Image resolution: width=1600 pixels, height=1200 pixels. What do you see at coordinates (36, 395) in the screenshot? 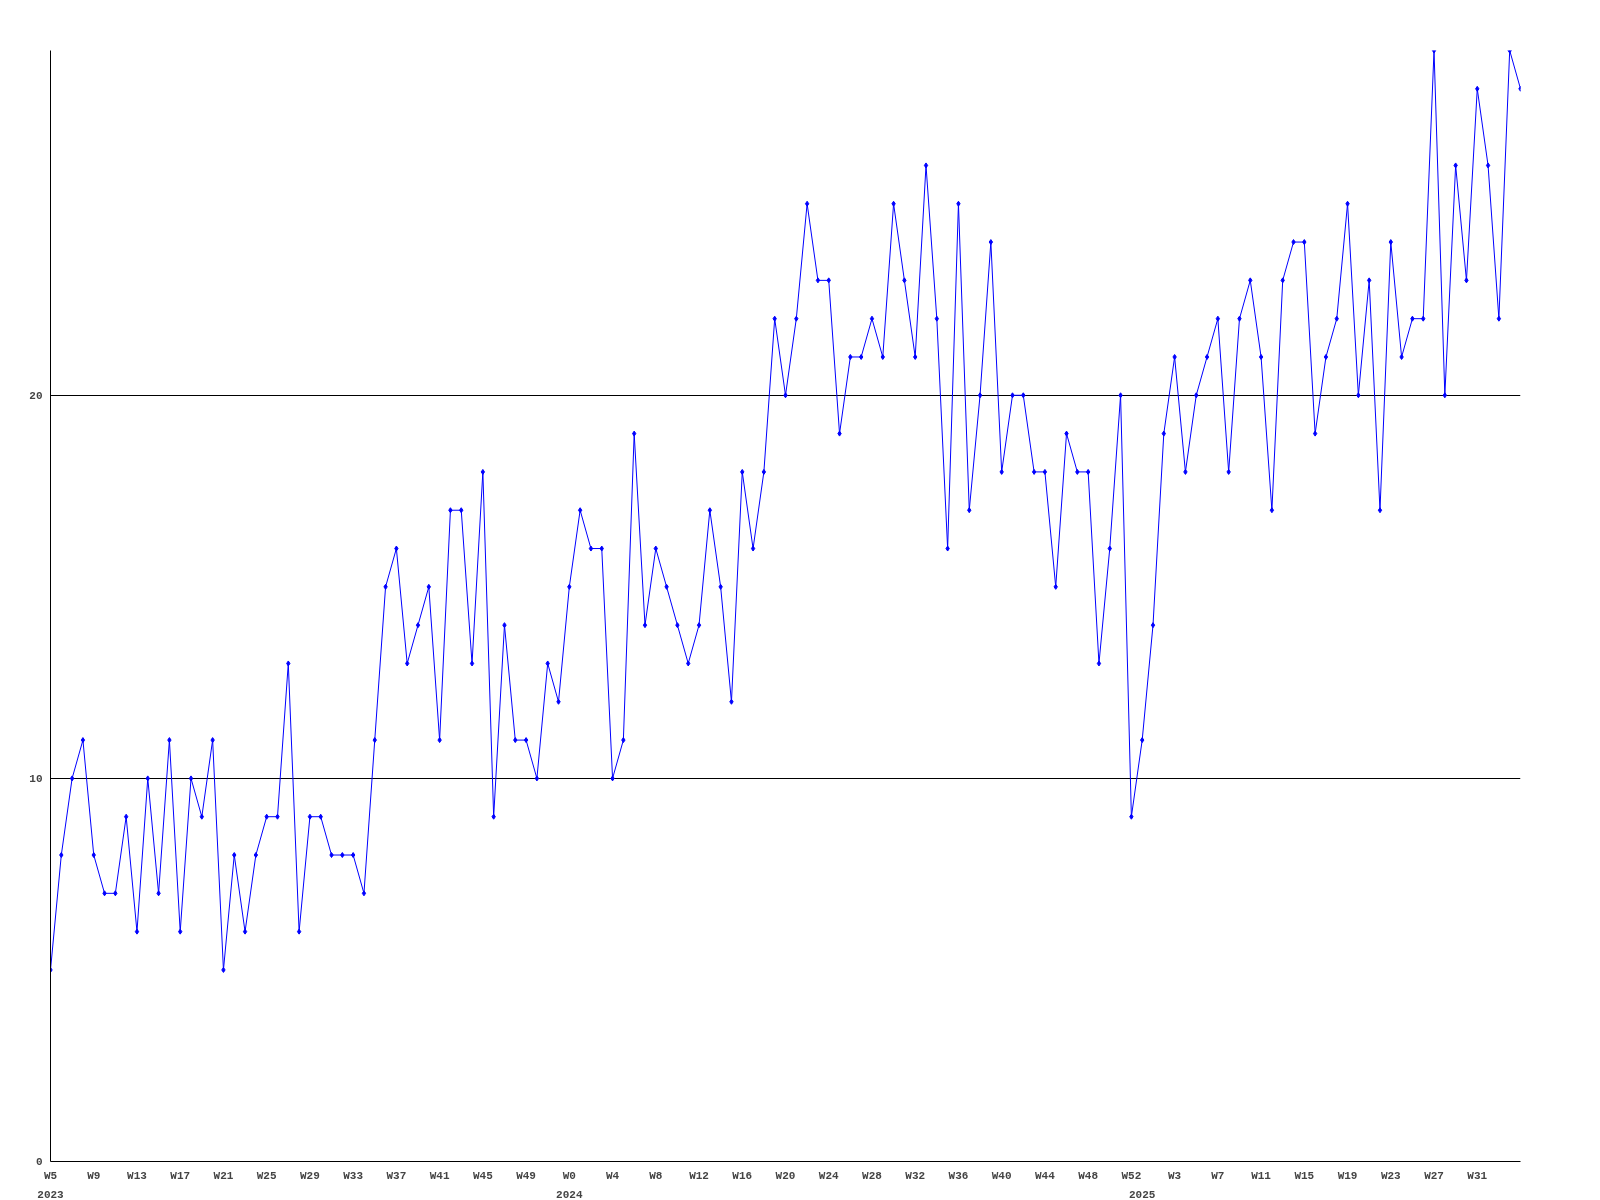
I see `y-tick-label: 20` at bounding box center [36, 395].